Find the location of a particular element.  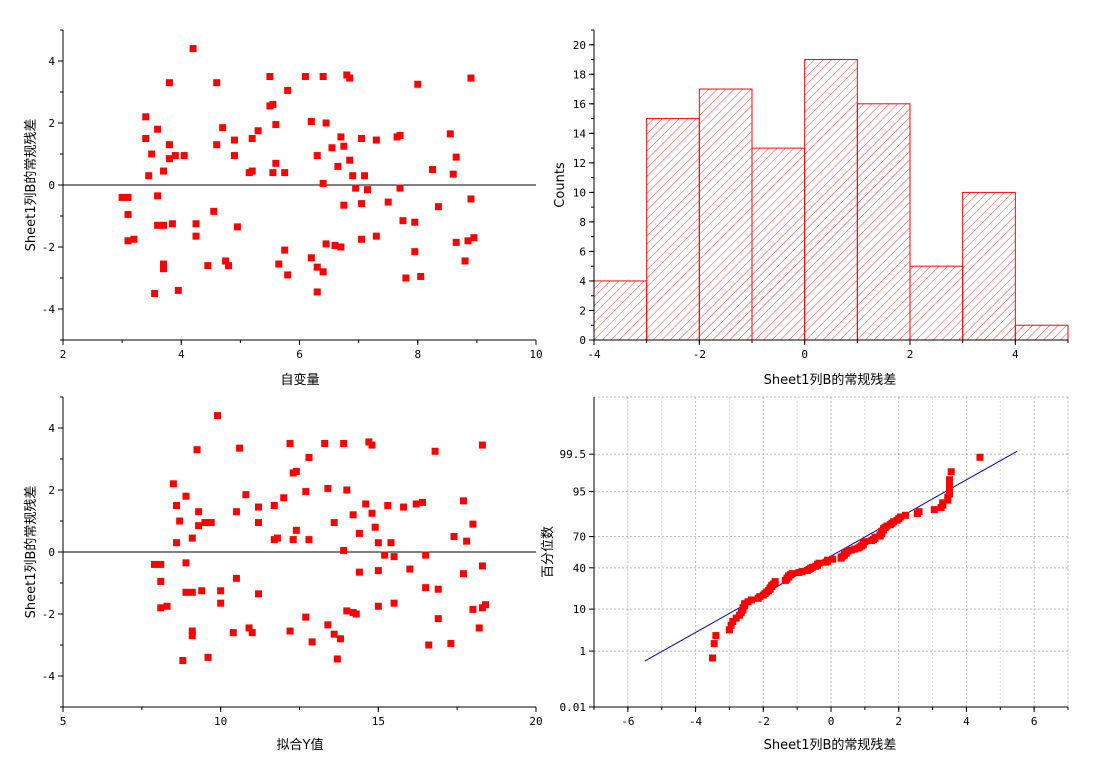

x-tick-label: 15 is located at coordinates (378, 721).